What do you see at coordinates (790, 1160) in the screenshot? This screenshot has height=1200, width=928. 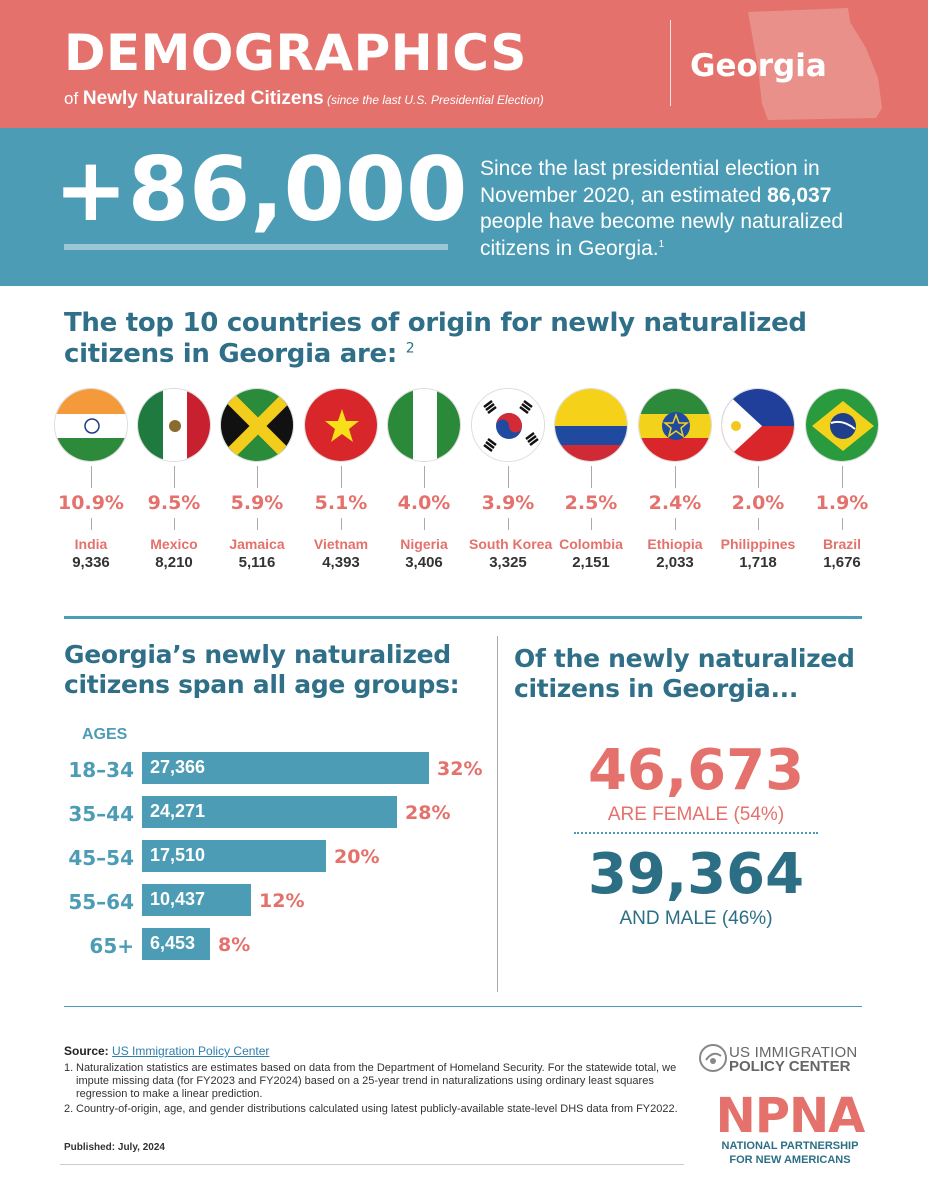 I see `npna-line2: FOR NEW AMERICANS` at bounding box center [790, 1160].